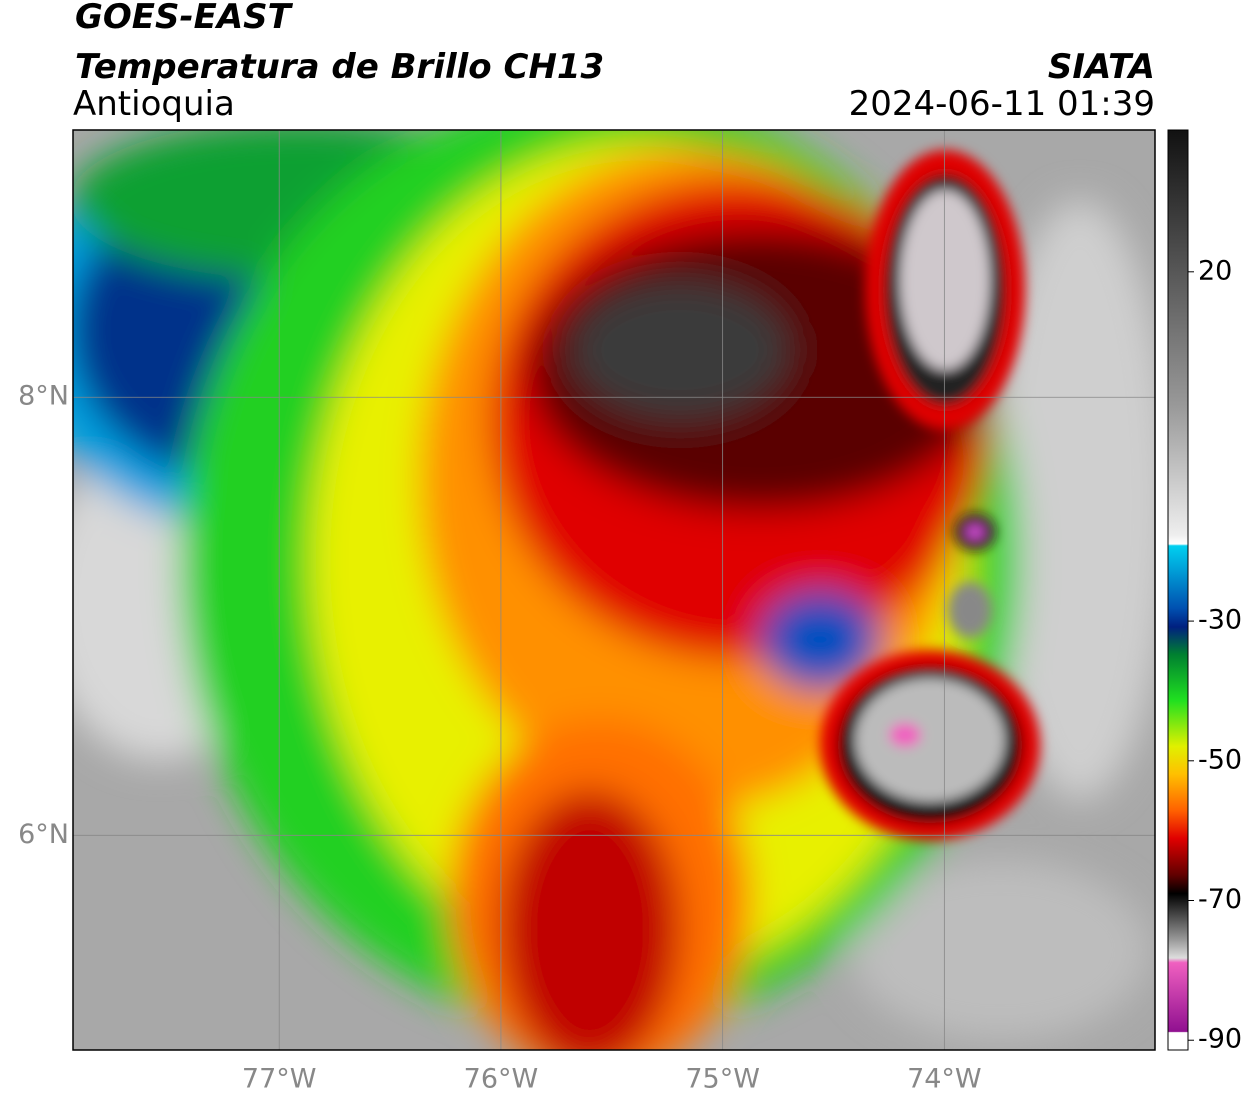 The width and height of the screenshot is (1252, 1099). I want to click on colorbar-tick-label: -30, so click(1220, 620).